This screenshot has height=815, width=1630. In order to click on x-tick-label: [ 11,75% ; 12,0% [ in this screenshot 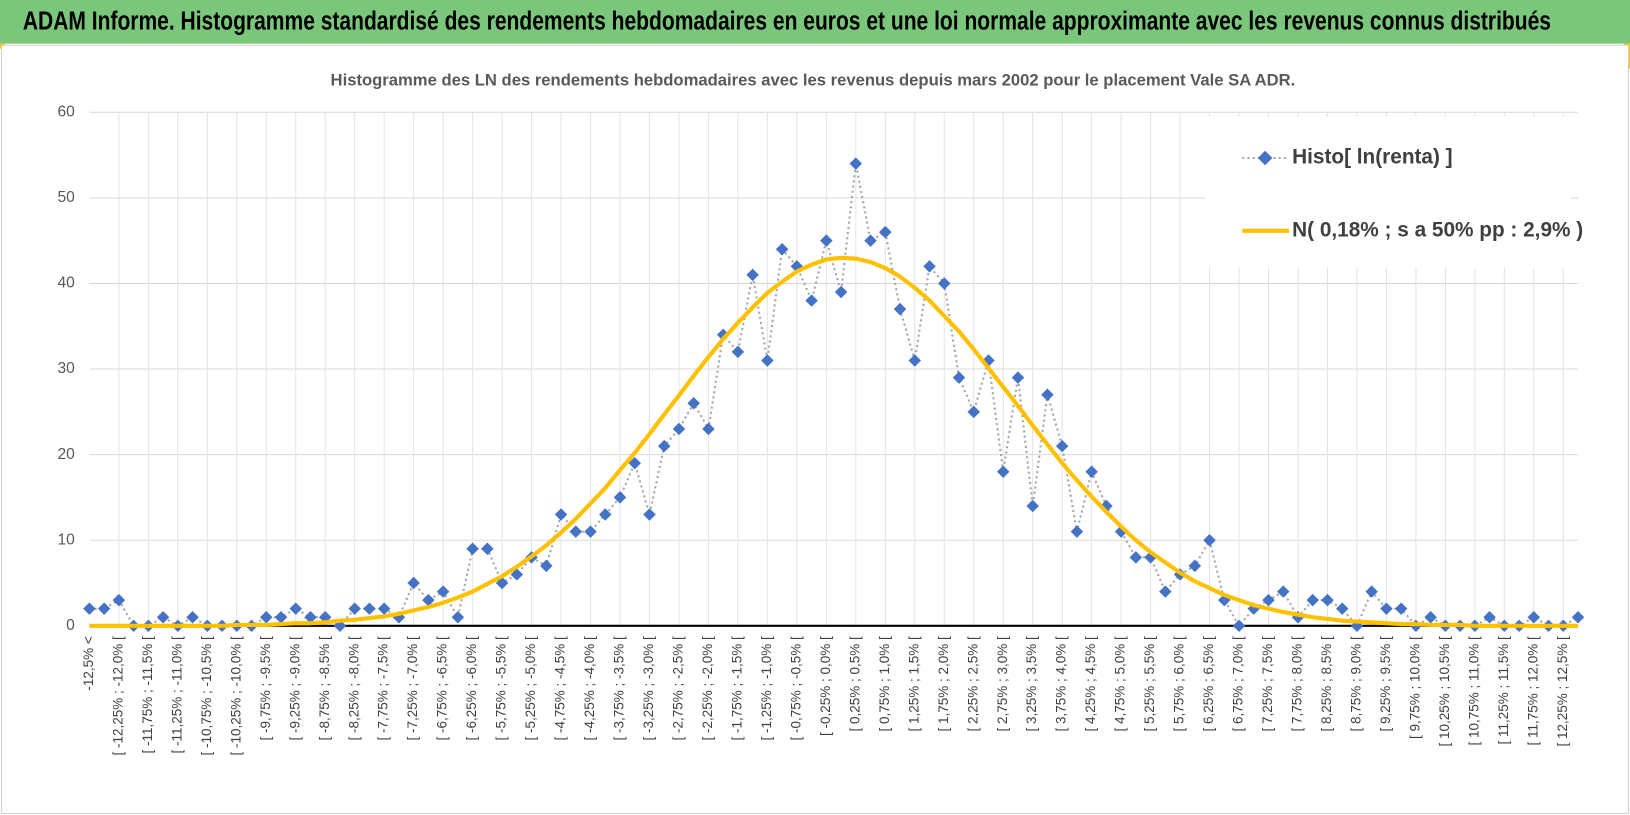, I will do `click(1532, 691)`.